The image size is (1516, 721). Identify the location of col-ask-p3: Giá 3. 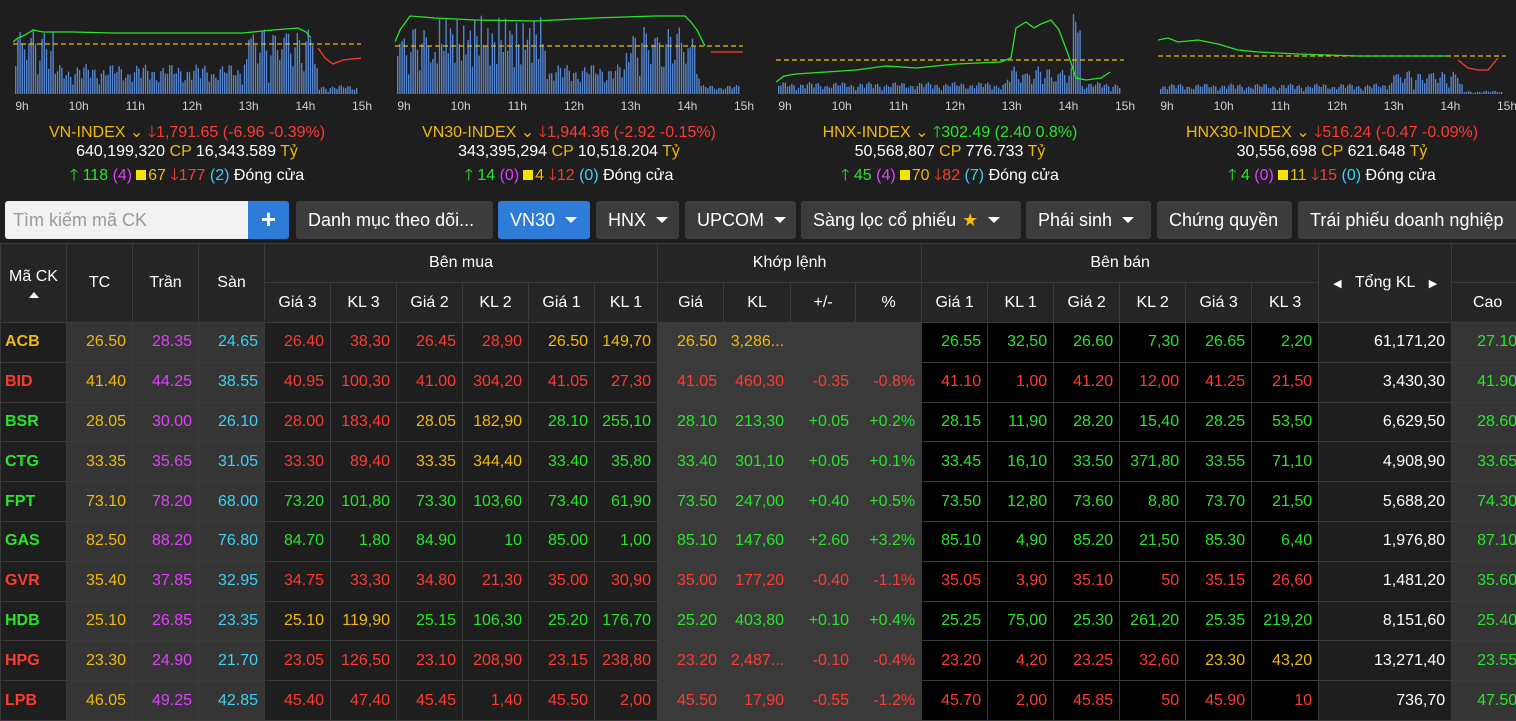
(1219, 303).